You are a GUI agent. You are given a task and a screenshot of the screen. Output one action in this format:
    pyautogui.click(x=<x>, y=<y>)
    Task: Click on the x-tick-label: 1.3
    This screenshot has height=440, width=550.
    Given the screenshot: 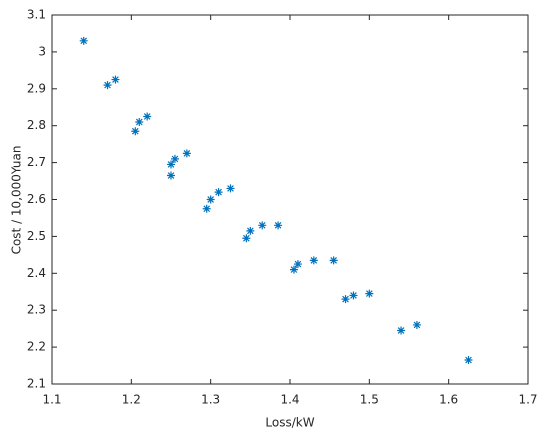 What is the action you would take?
    pyautogui.click(x=210, y=400)
    